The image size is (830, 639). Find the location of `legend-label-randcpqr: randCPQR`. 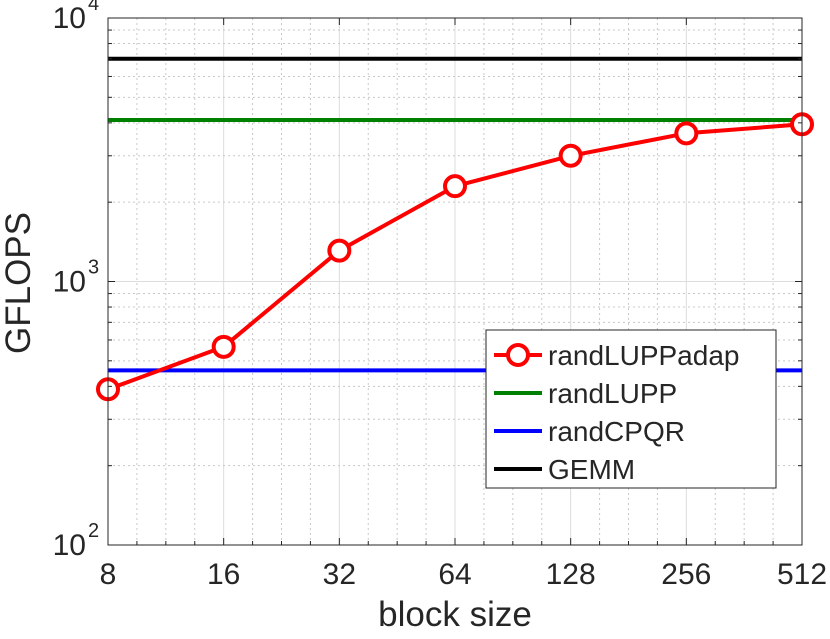

legend-label-randcpqr: randCPQR is located at coordinates (616, 431).